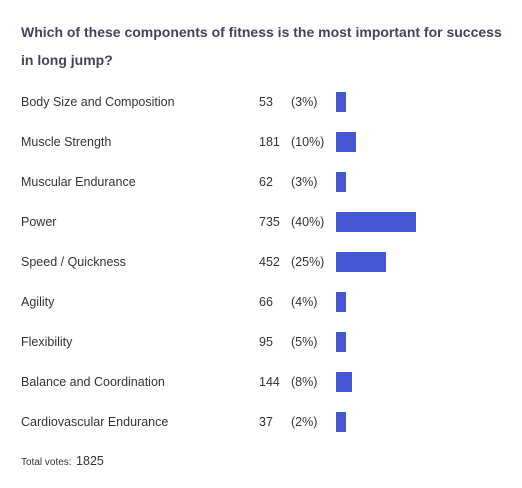 The image size is (522, 488). I want to click on option-vote-count: 181, so click(269, 142).